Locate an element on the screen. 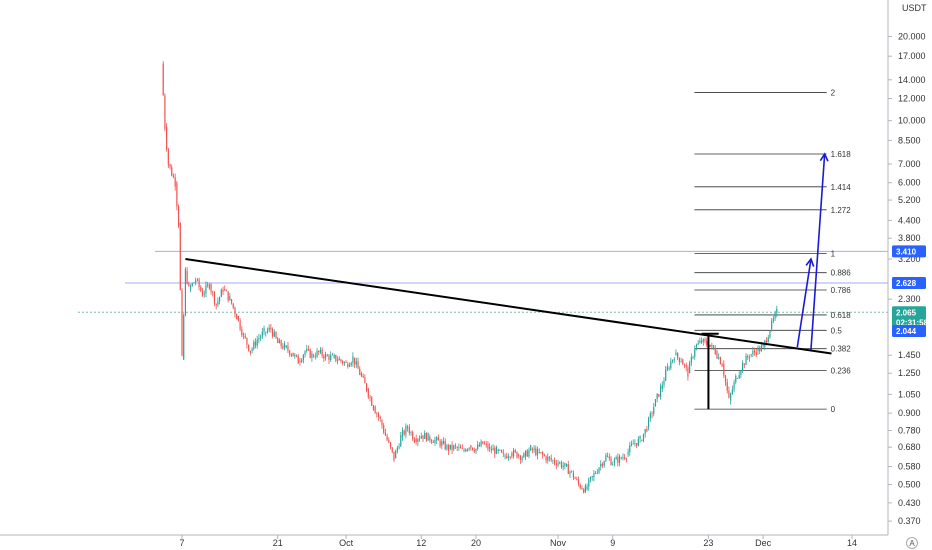 The width and height of the screenshot is (932, 550). y-tick-label: 0.580 is located at coordinates (909, 467).